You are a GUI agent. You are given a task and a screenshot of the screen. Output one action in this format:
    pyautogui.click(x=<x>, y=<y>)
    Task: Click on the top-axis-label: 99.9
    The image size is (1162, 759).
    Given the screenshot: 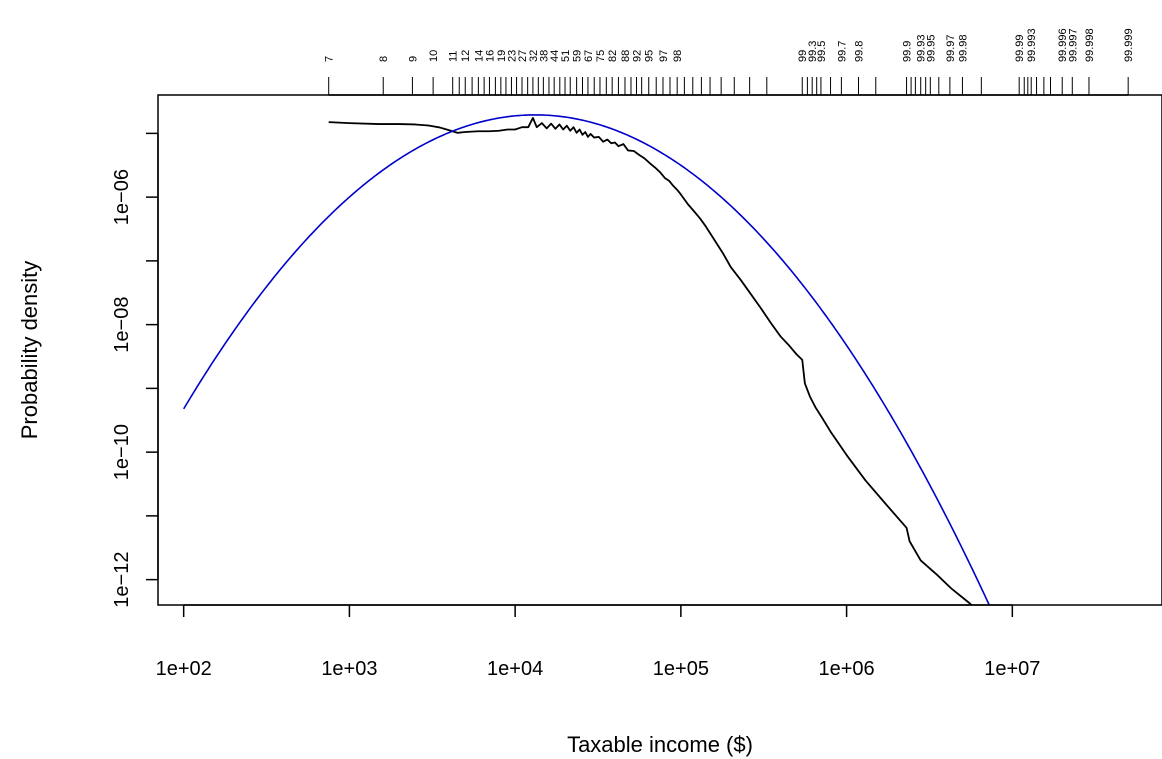 What is the action you would take?
    pyautogui.click(x=908, y=51)
    